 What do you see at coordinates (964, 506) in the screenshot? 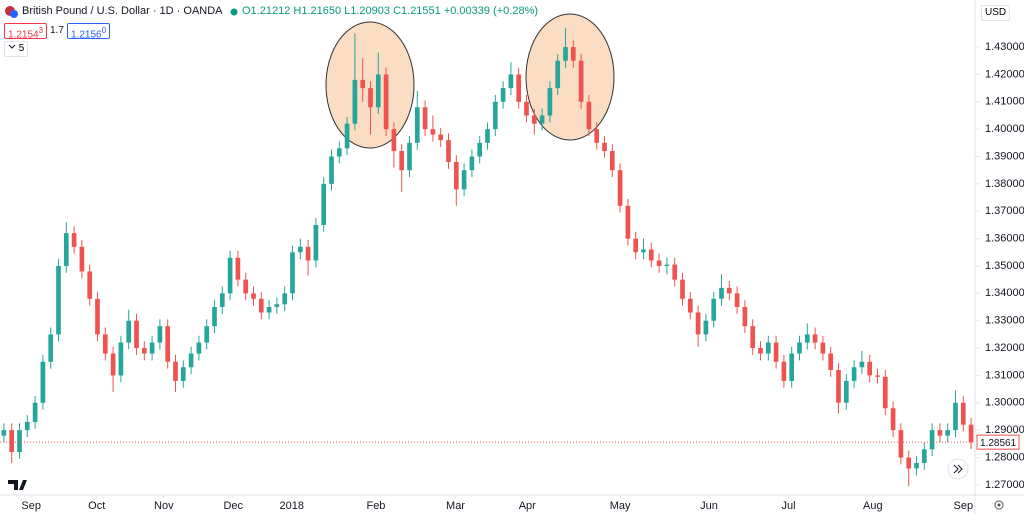
I see `x-tick-label: Sep` at bounding box center [964, 506].